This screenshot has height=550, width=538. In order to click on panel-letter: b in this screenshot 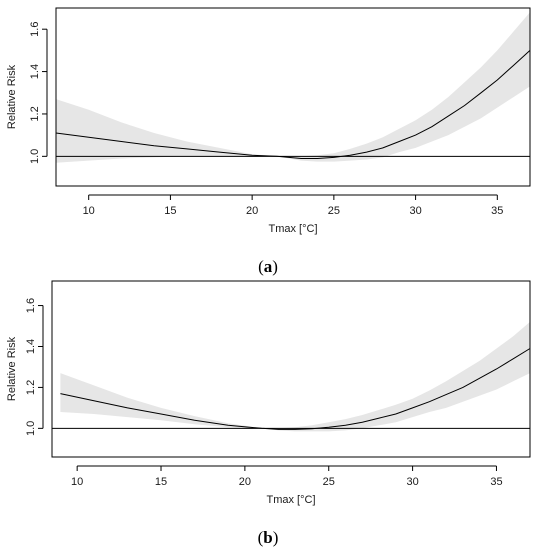, I will do `click(267, 537)`.